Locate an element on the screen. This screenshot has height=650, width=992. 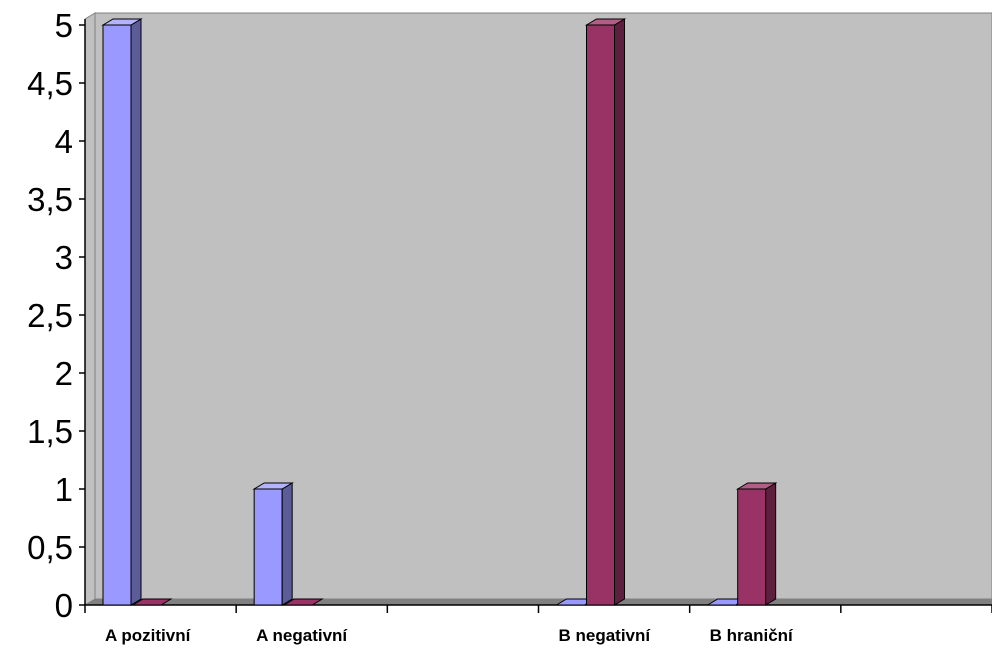
y-tick-label: 2 is located at coordinates (64, 373).